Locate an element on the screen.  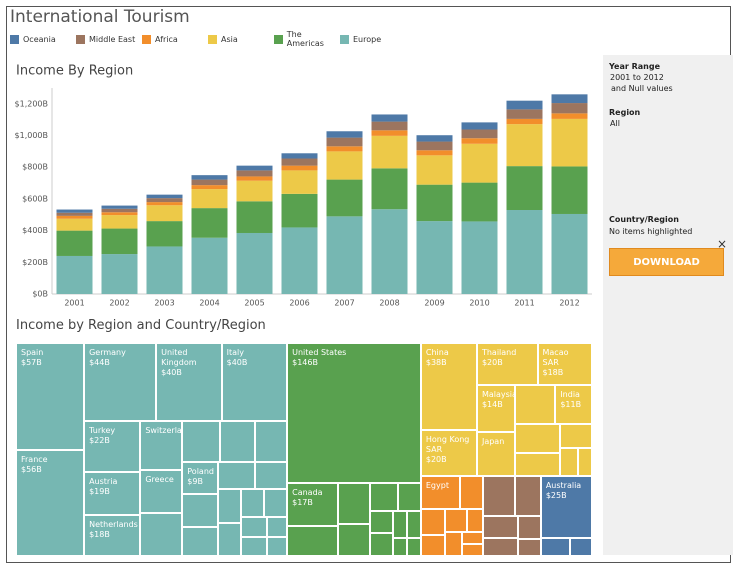
treemap-cell: Thailand $20B is located at coordinates (507, 364).